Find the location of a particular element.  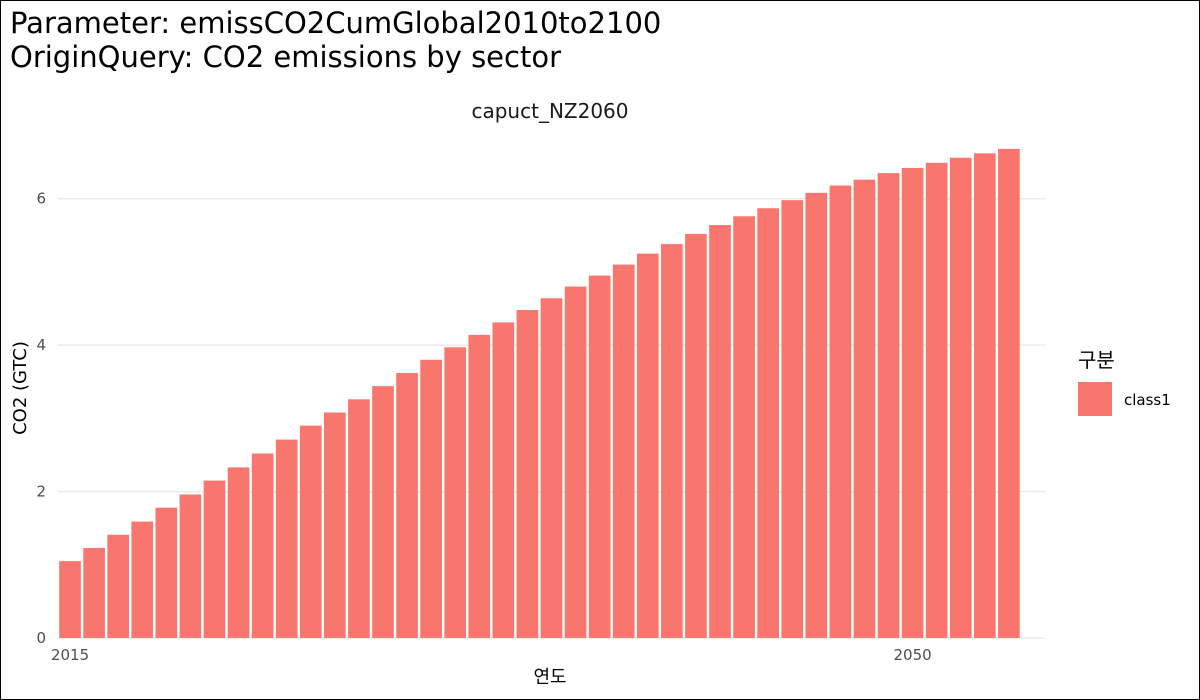

bar-2041 is located at coordinates (696, 436).